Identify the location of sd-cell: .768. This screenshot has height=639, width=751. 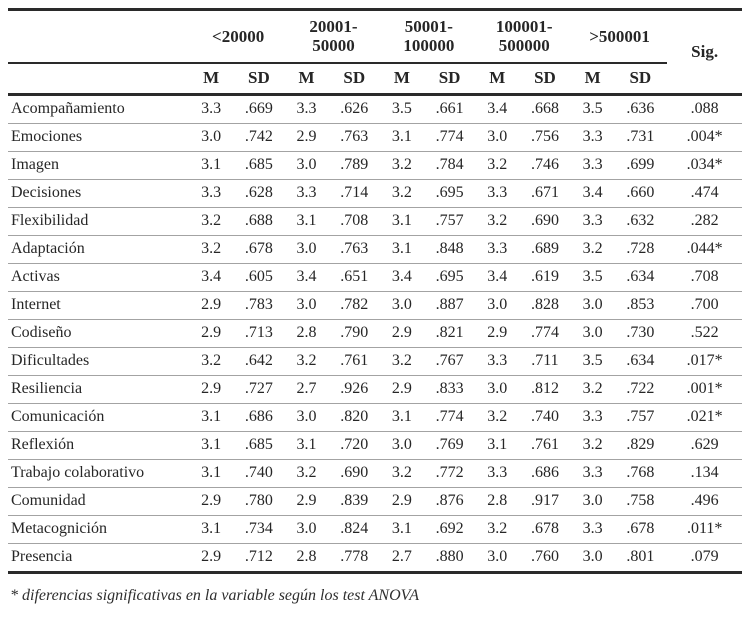
(640, 474).